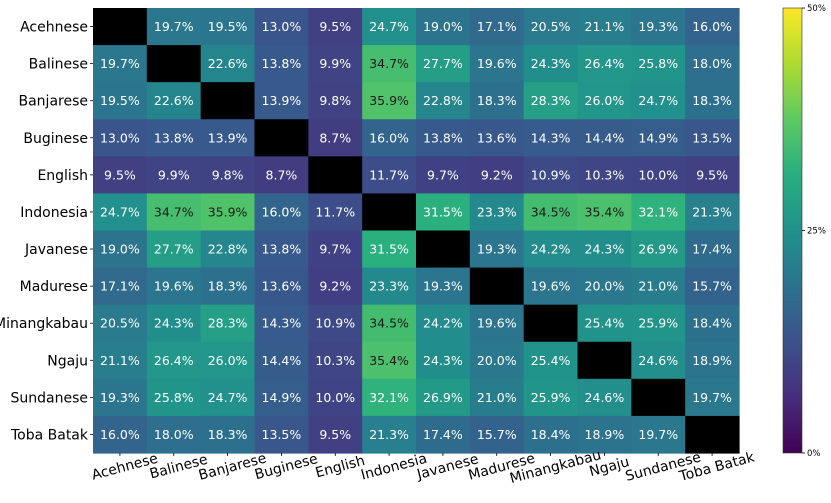 This screenshot has width=831, height=503. What do you see at coordinates (56, 250) in the screenshot?
I see `y-tick-label: Javanese` at bounding box center [56, 250].